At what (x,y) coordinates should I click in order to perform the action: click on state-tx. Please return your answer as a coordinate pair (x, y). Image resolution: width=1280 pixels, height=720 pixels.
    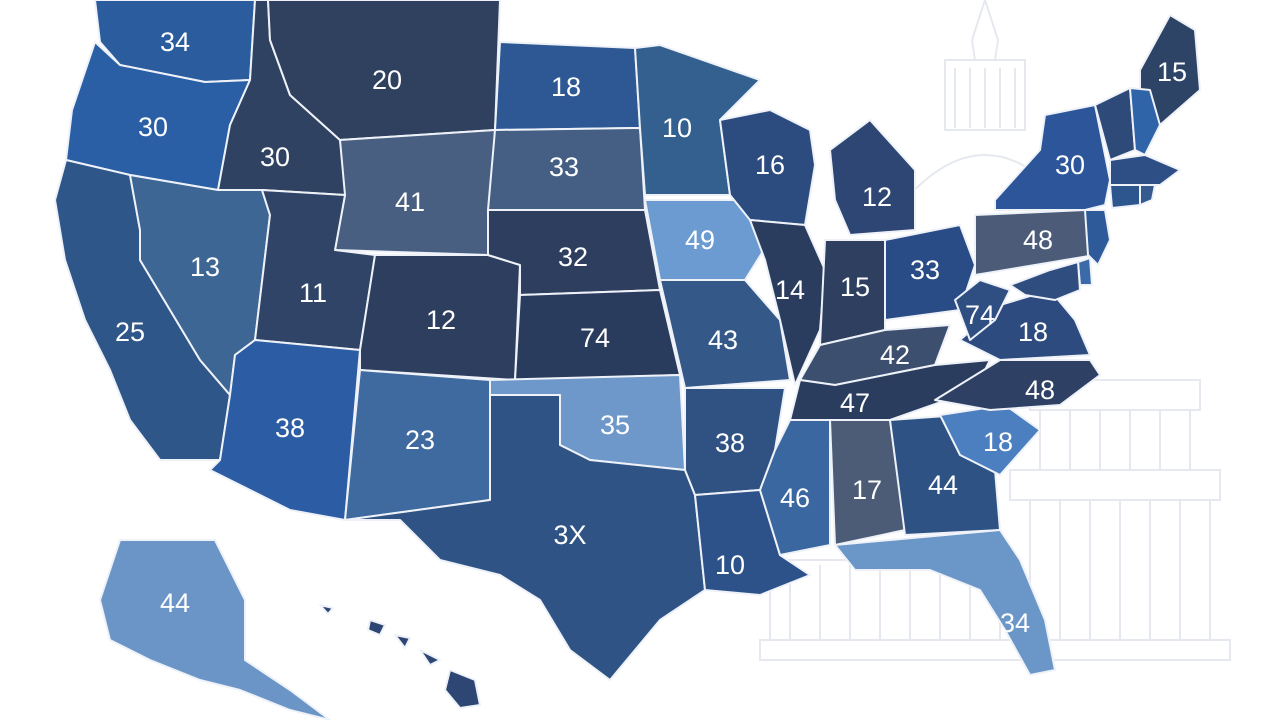
    Looking at the image, I should click on (525, 537).